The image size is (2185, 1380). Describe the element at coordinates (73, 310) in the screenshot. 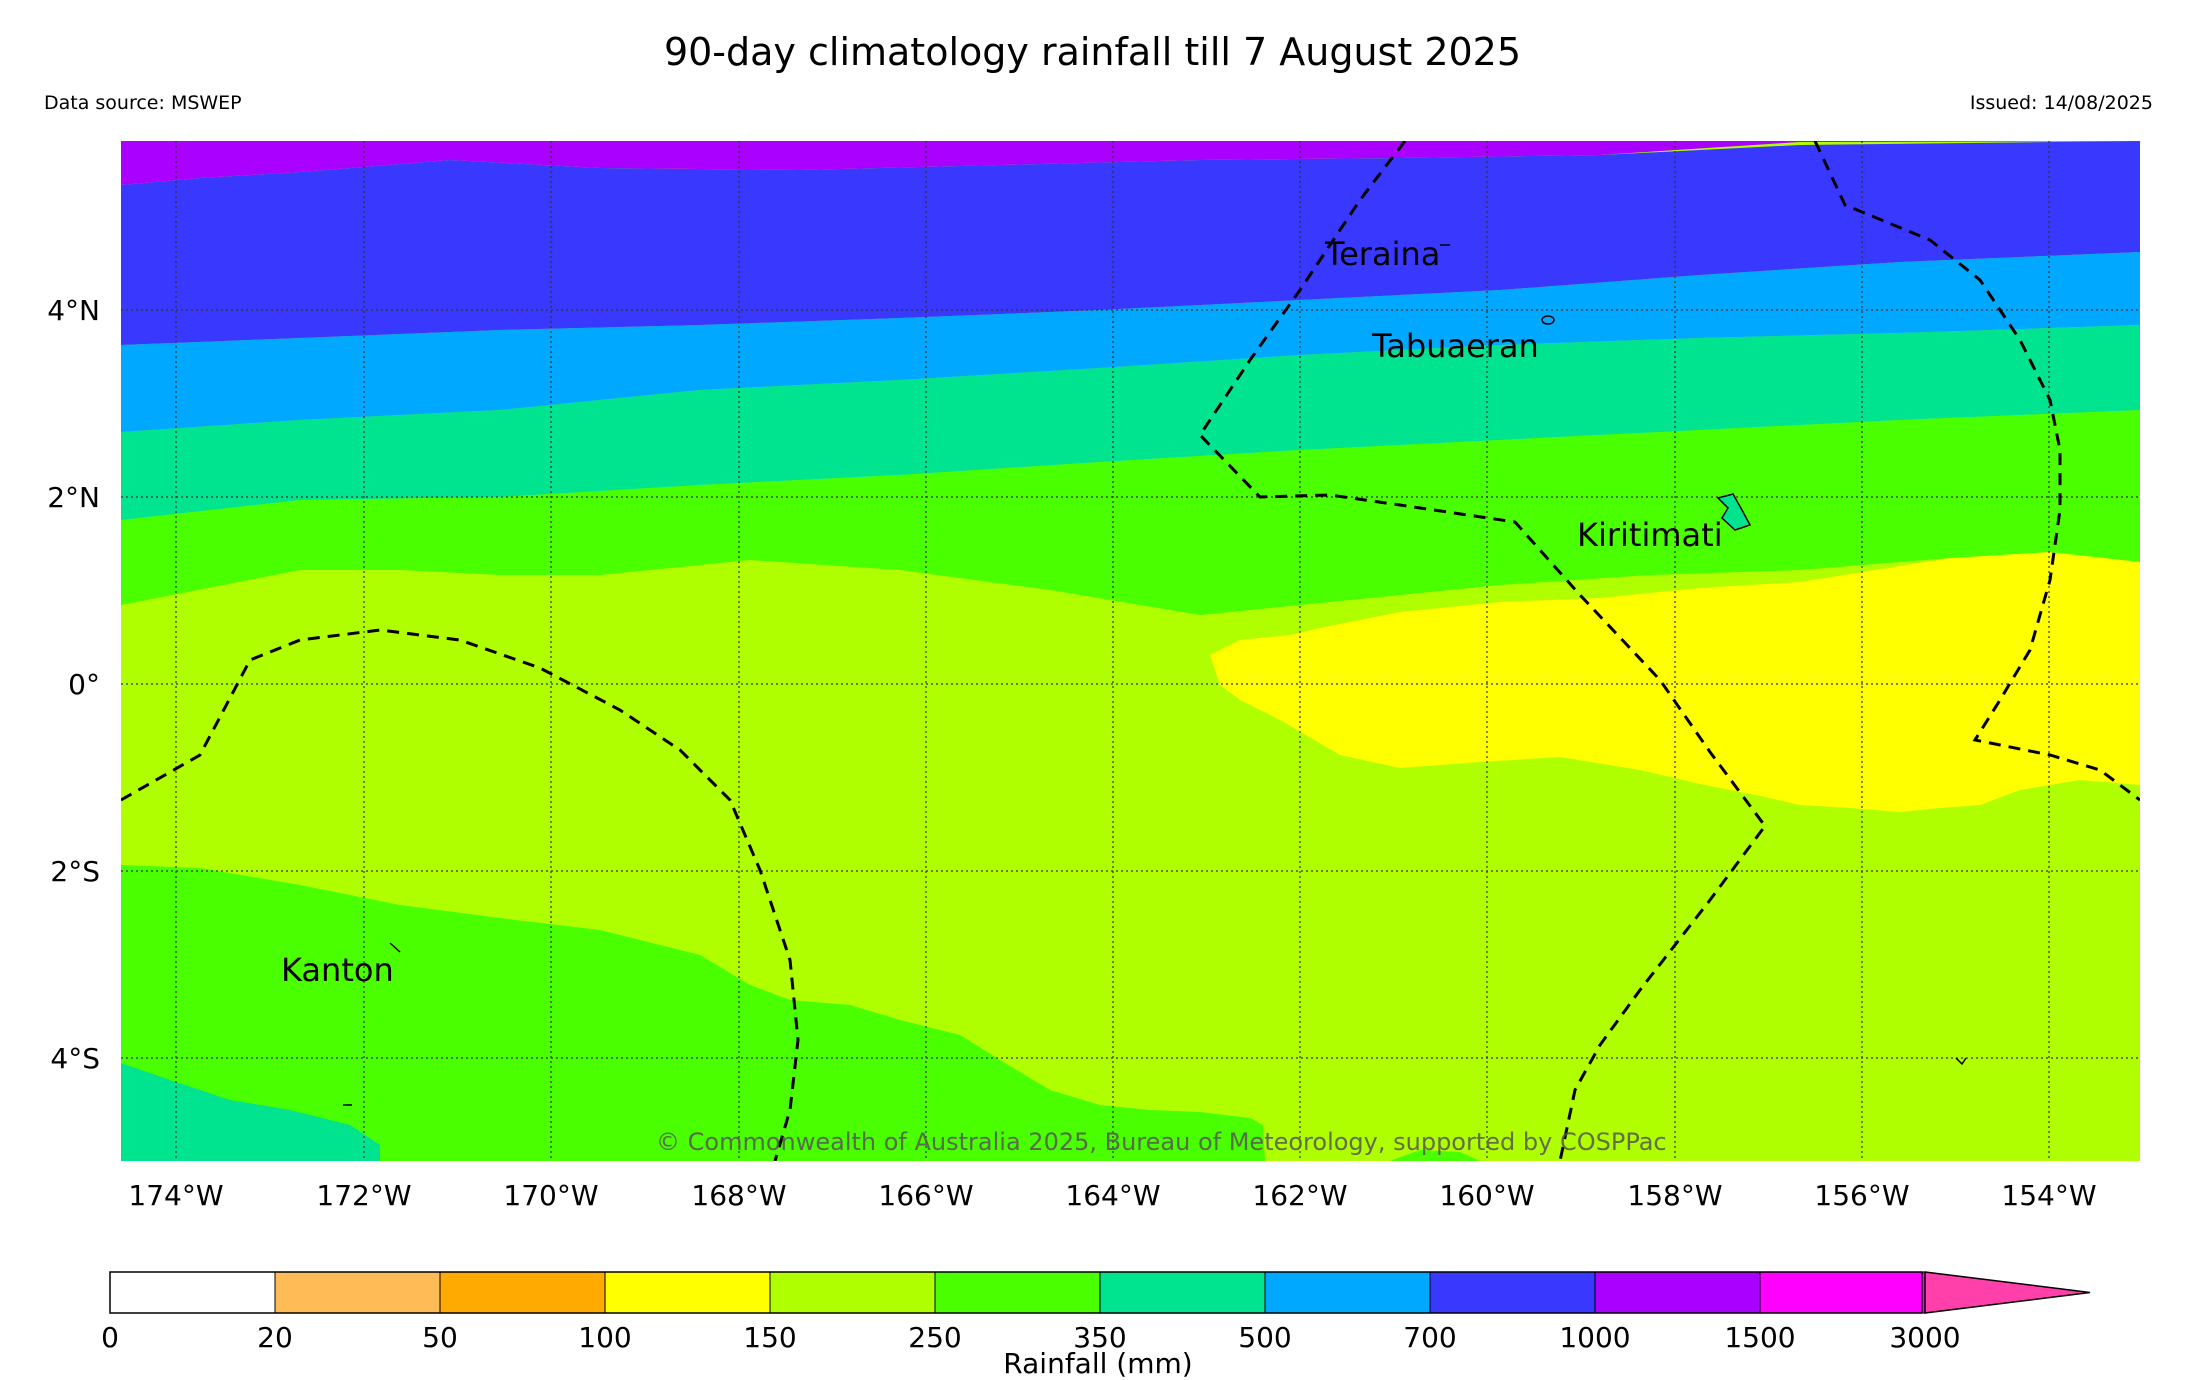

I see `lat-label-4n: 4°N` at that location.